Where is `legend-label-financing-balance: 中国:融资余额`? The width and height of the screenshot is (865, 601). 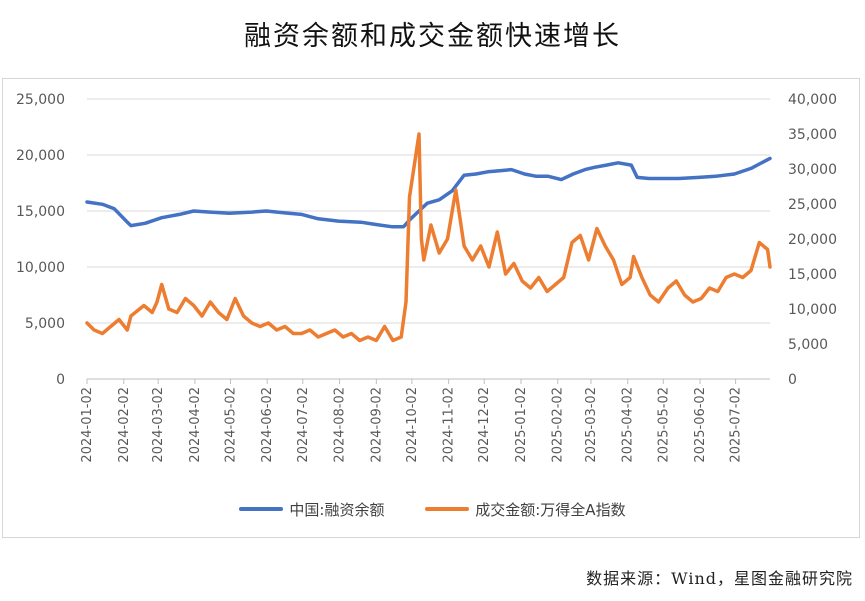
legend-label-financing-balance: 中国:融资余额 is located at coordinates (337, 509).